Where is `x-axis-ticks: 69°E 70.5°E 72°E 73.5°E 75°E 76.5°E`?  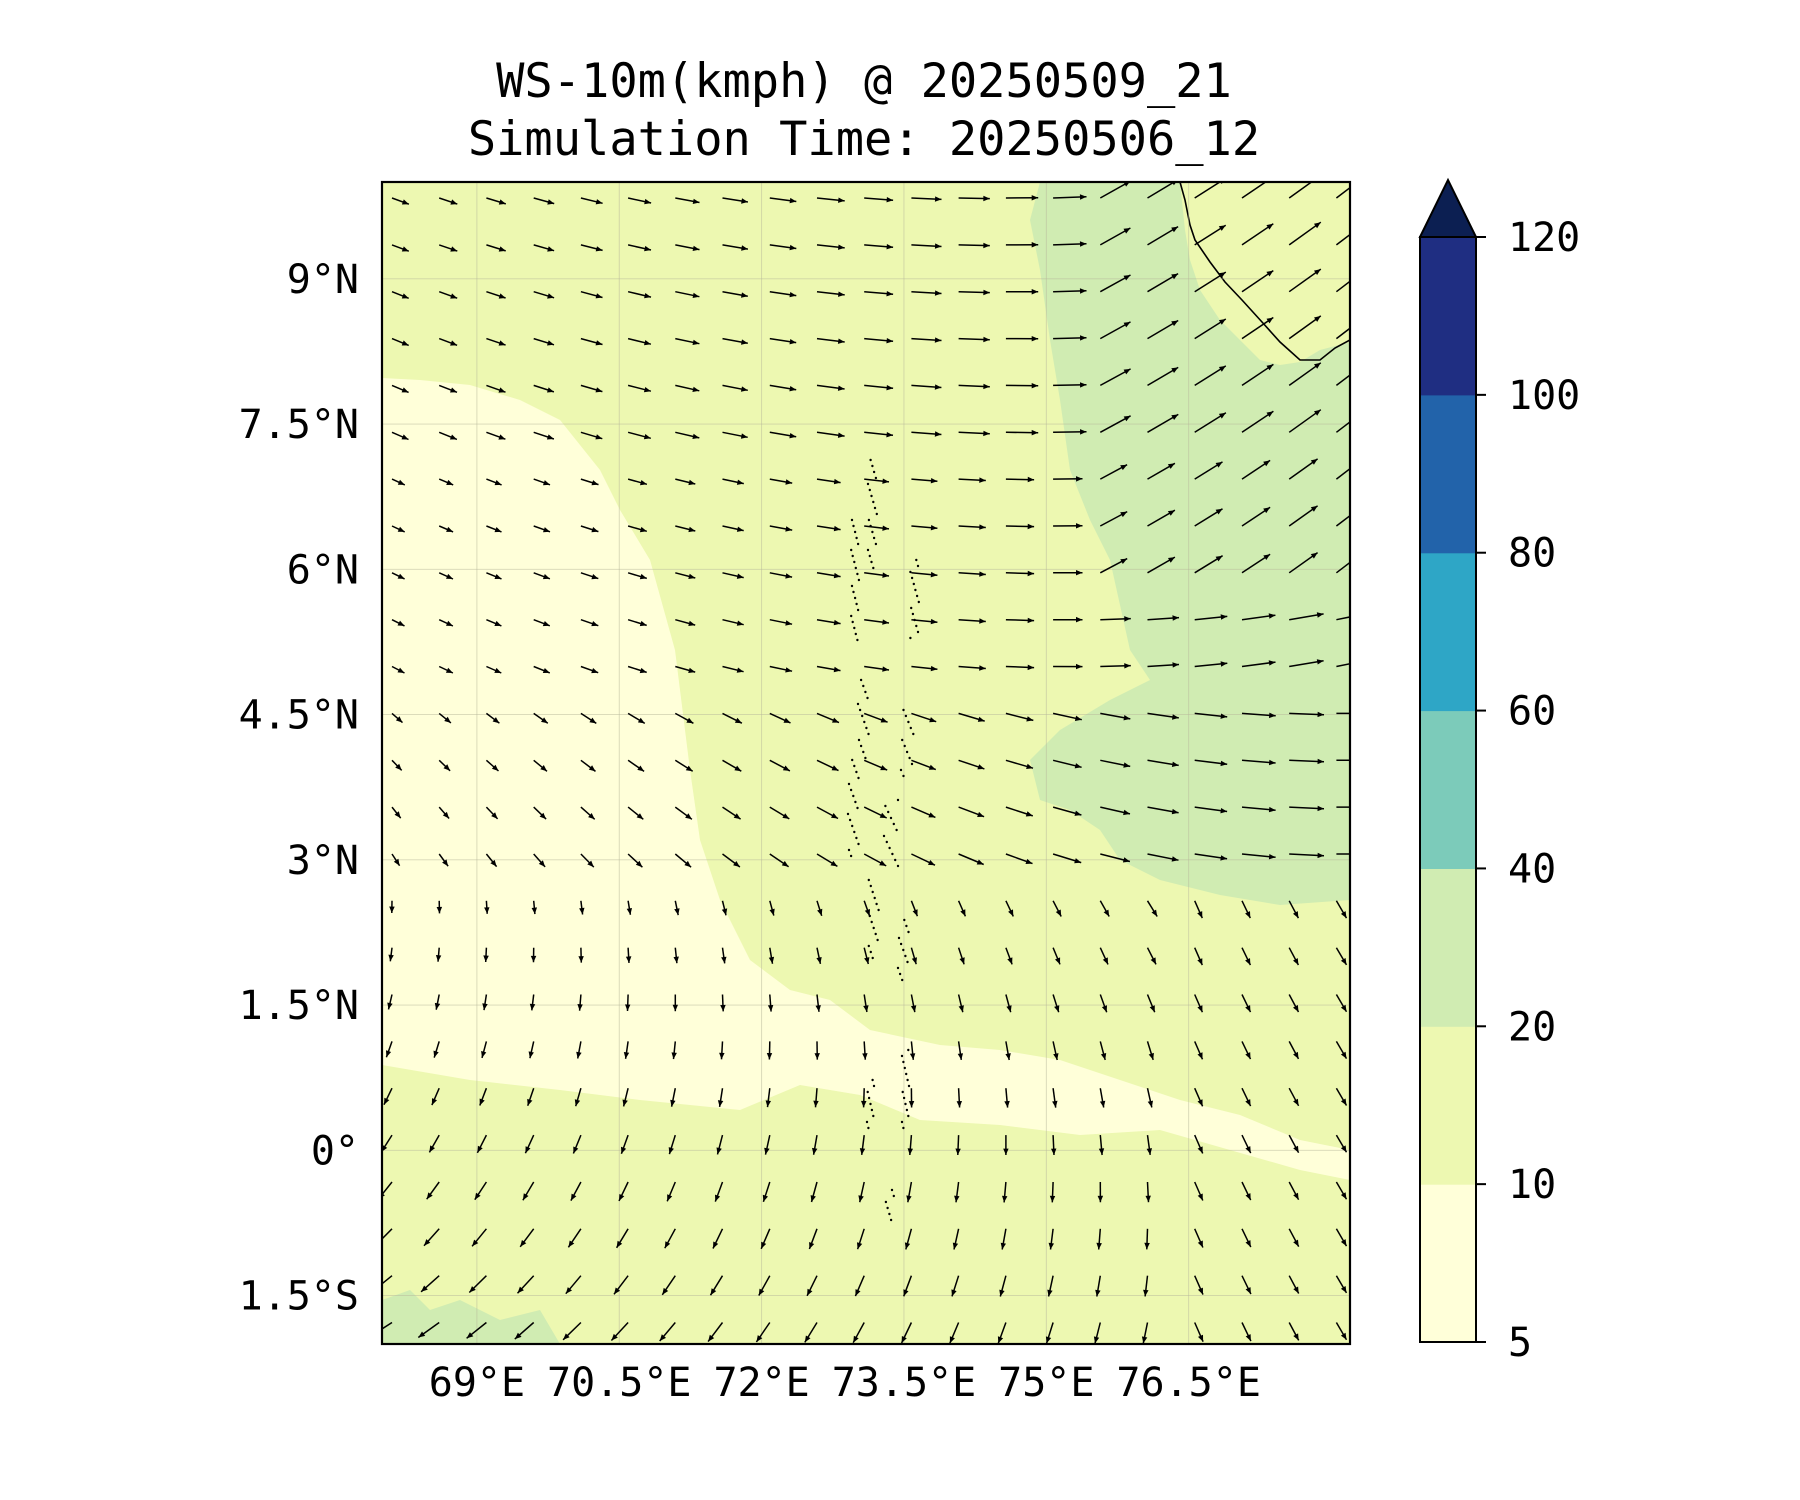
x-axis-ticks: 69°E 70.5°E 72°E 73.5°E 75°E 76.5°E is located at coordinates (845, 1383).